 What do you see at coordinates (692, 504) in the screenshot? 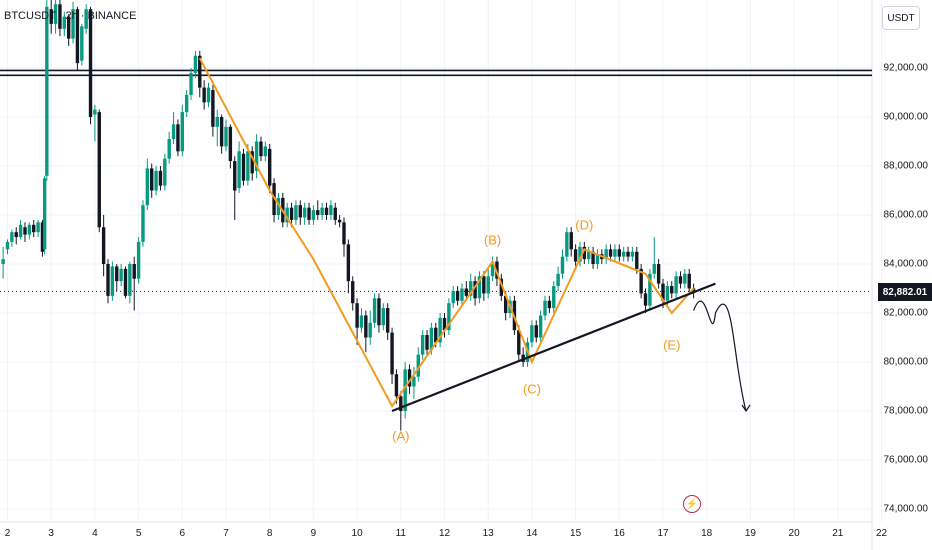
I see `flash-event-icon: ⚡` at bounding box center [692, 504].